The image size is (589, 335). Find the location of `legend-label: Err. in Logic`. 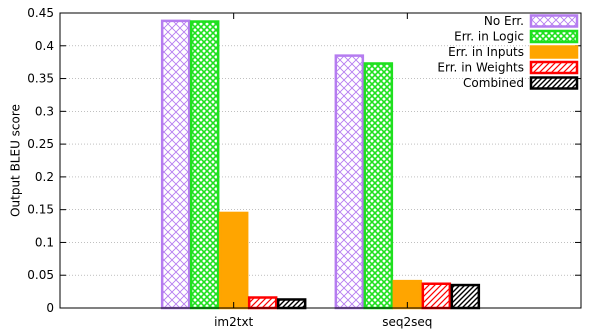

legend-label: Err. in Logic is located at coordinates (489, 37).